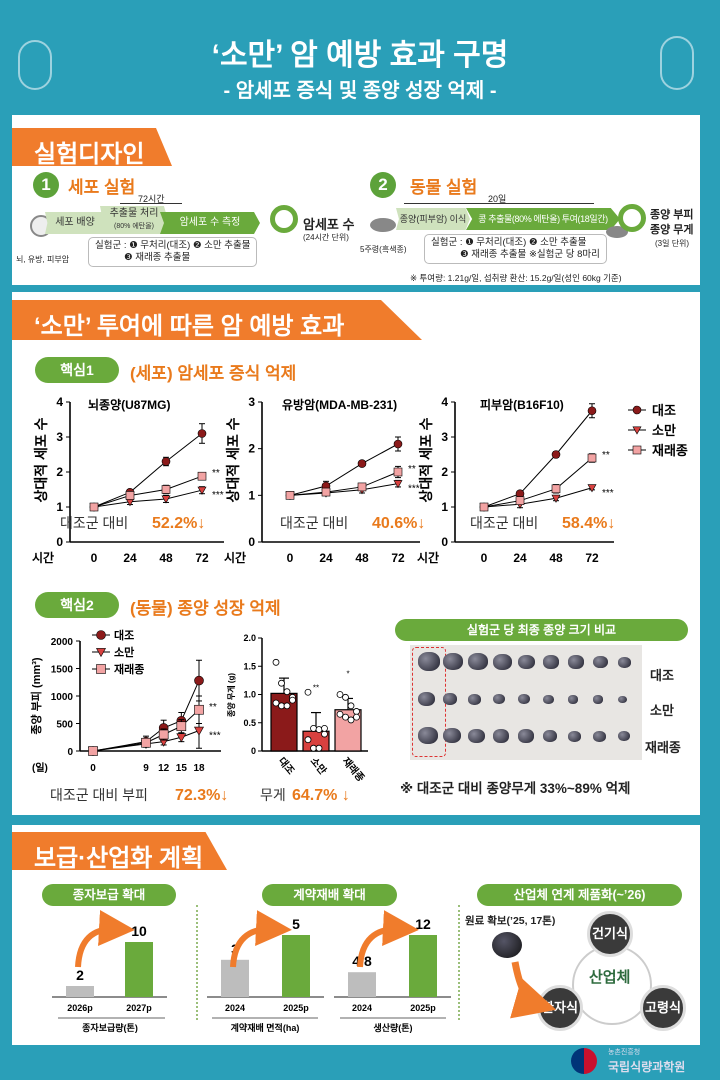 The image size is (720, 1080). I want to click on step-measure: 암세포 수 측정, so click(210, 223).